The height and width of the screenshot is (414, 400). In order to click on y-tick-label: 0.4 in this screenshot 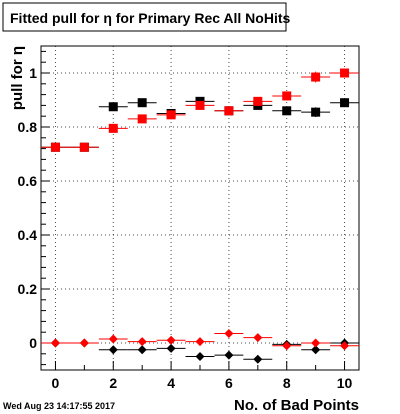, I will do `click(28, 235)`.